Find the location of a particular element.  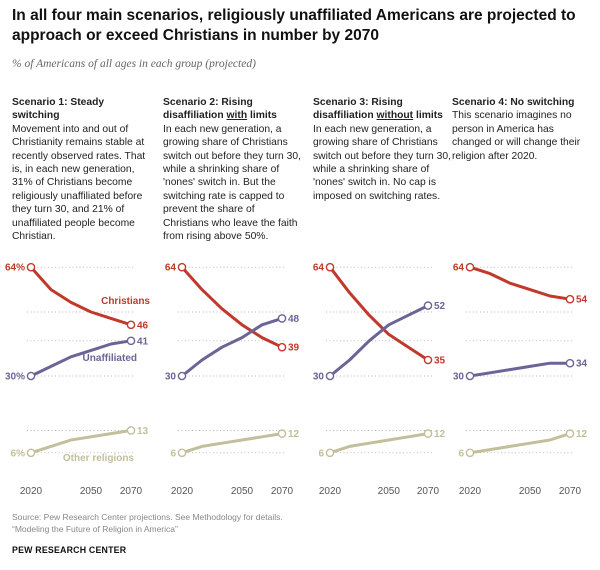

panel-1-unaffiliated-end-label: 41 is located at coordinates (143, 341).